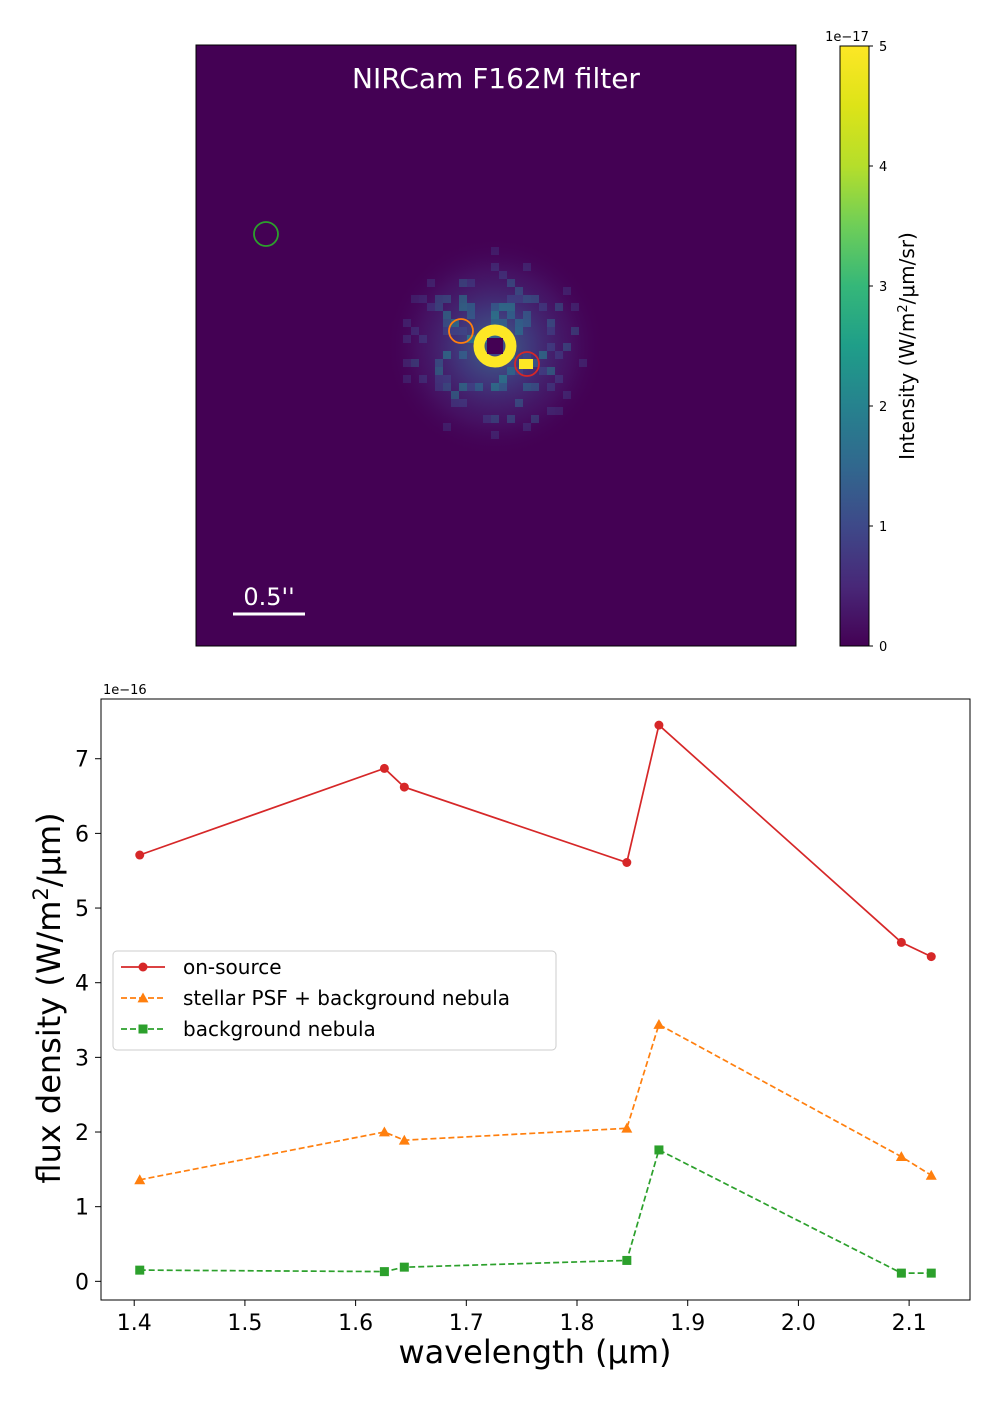 The image size is (1000, 1404). Describe the element at coordinates (883, 527) in the screenshot. I see `colorbar-tick-label: 1` at that location.